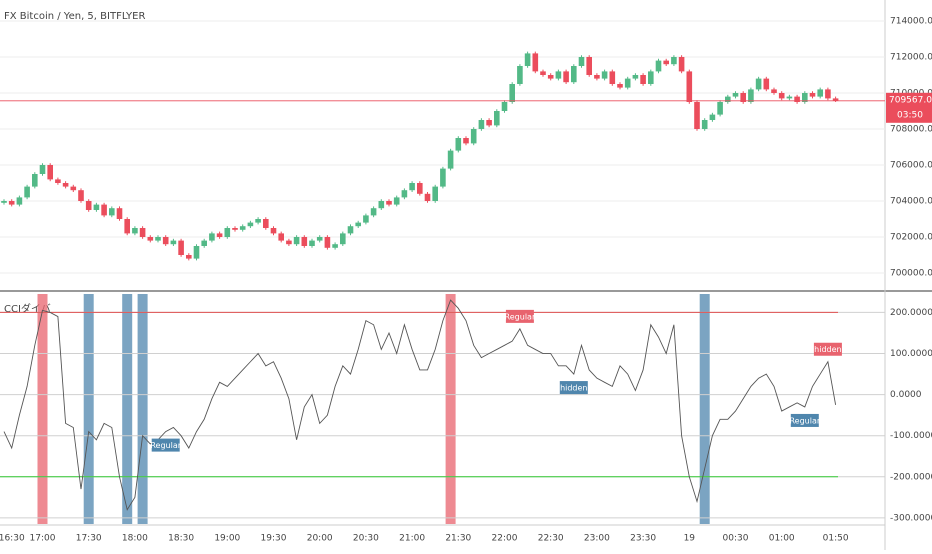 This screenshot has height=554, width=932. I want to click on y-tick-label: 700000.00, so click(911, 274).